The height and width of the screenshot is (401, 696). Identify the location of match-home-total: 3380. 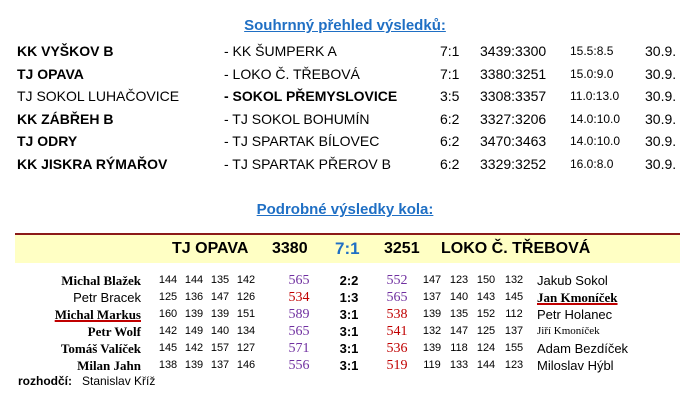
(290, 248).